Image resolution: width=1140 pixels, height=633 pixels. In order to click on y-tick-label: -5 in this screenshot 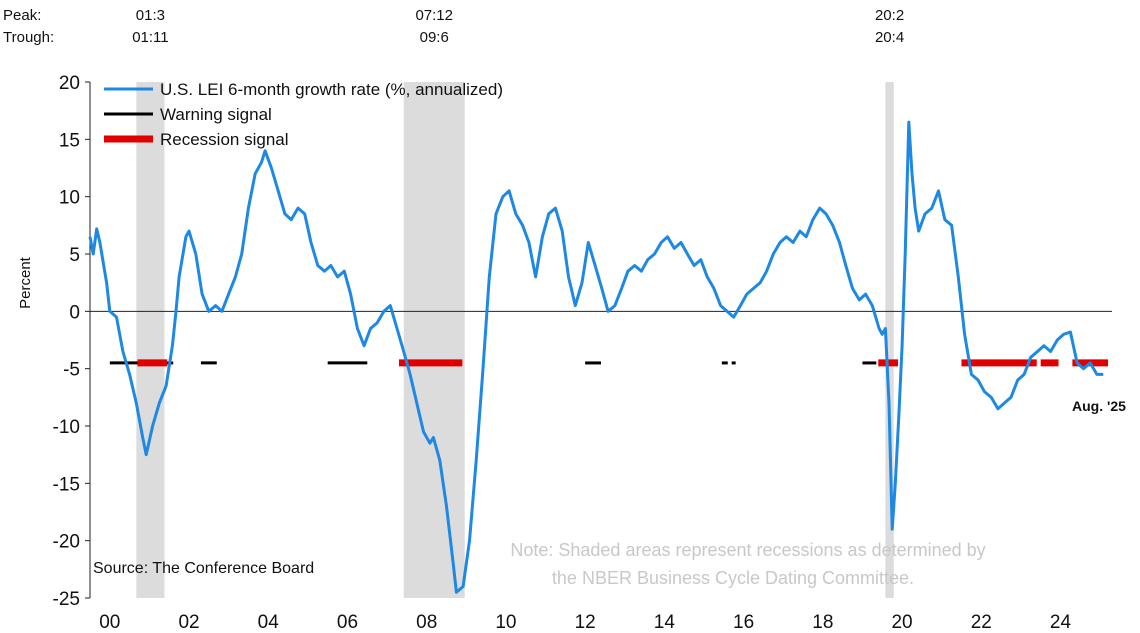, I will do `click(71, 370)`.